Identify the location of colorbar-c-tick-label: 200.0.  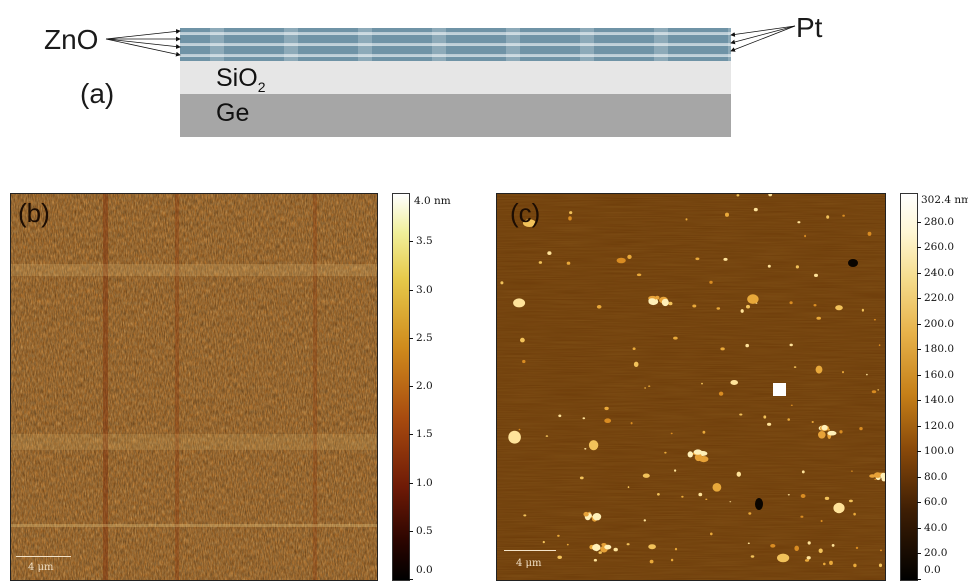
(939, 324).